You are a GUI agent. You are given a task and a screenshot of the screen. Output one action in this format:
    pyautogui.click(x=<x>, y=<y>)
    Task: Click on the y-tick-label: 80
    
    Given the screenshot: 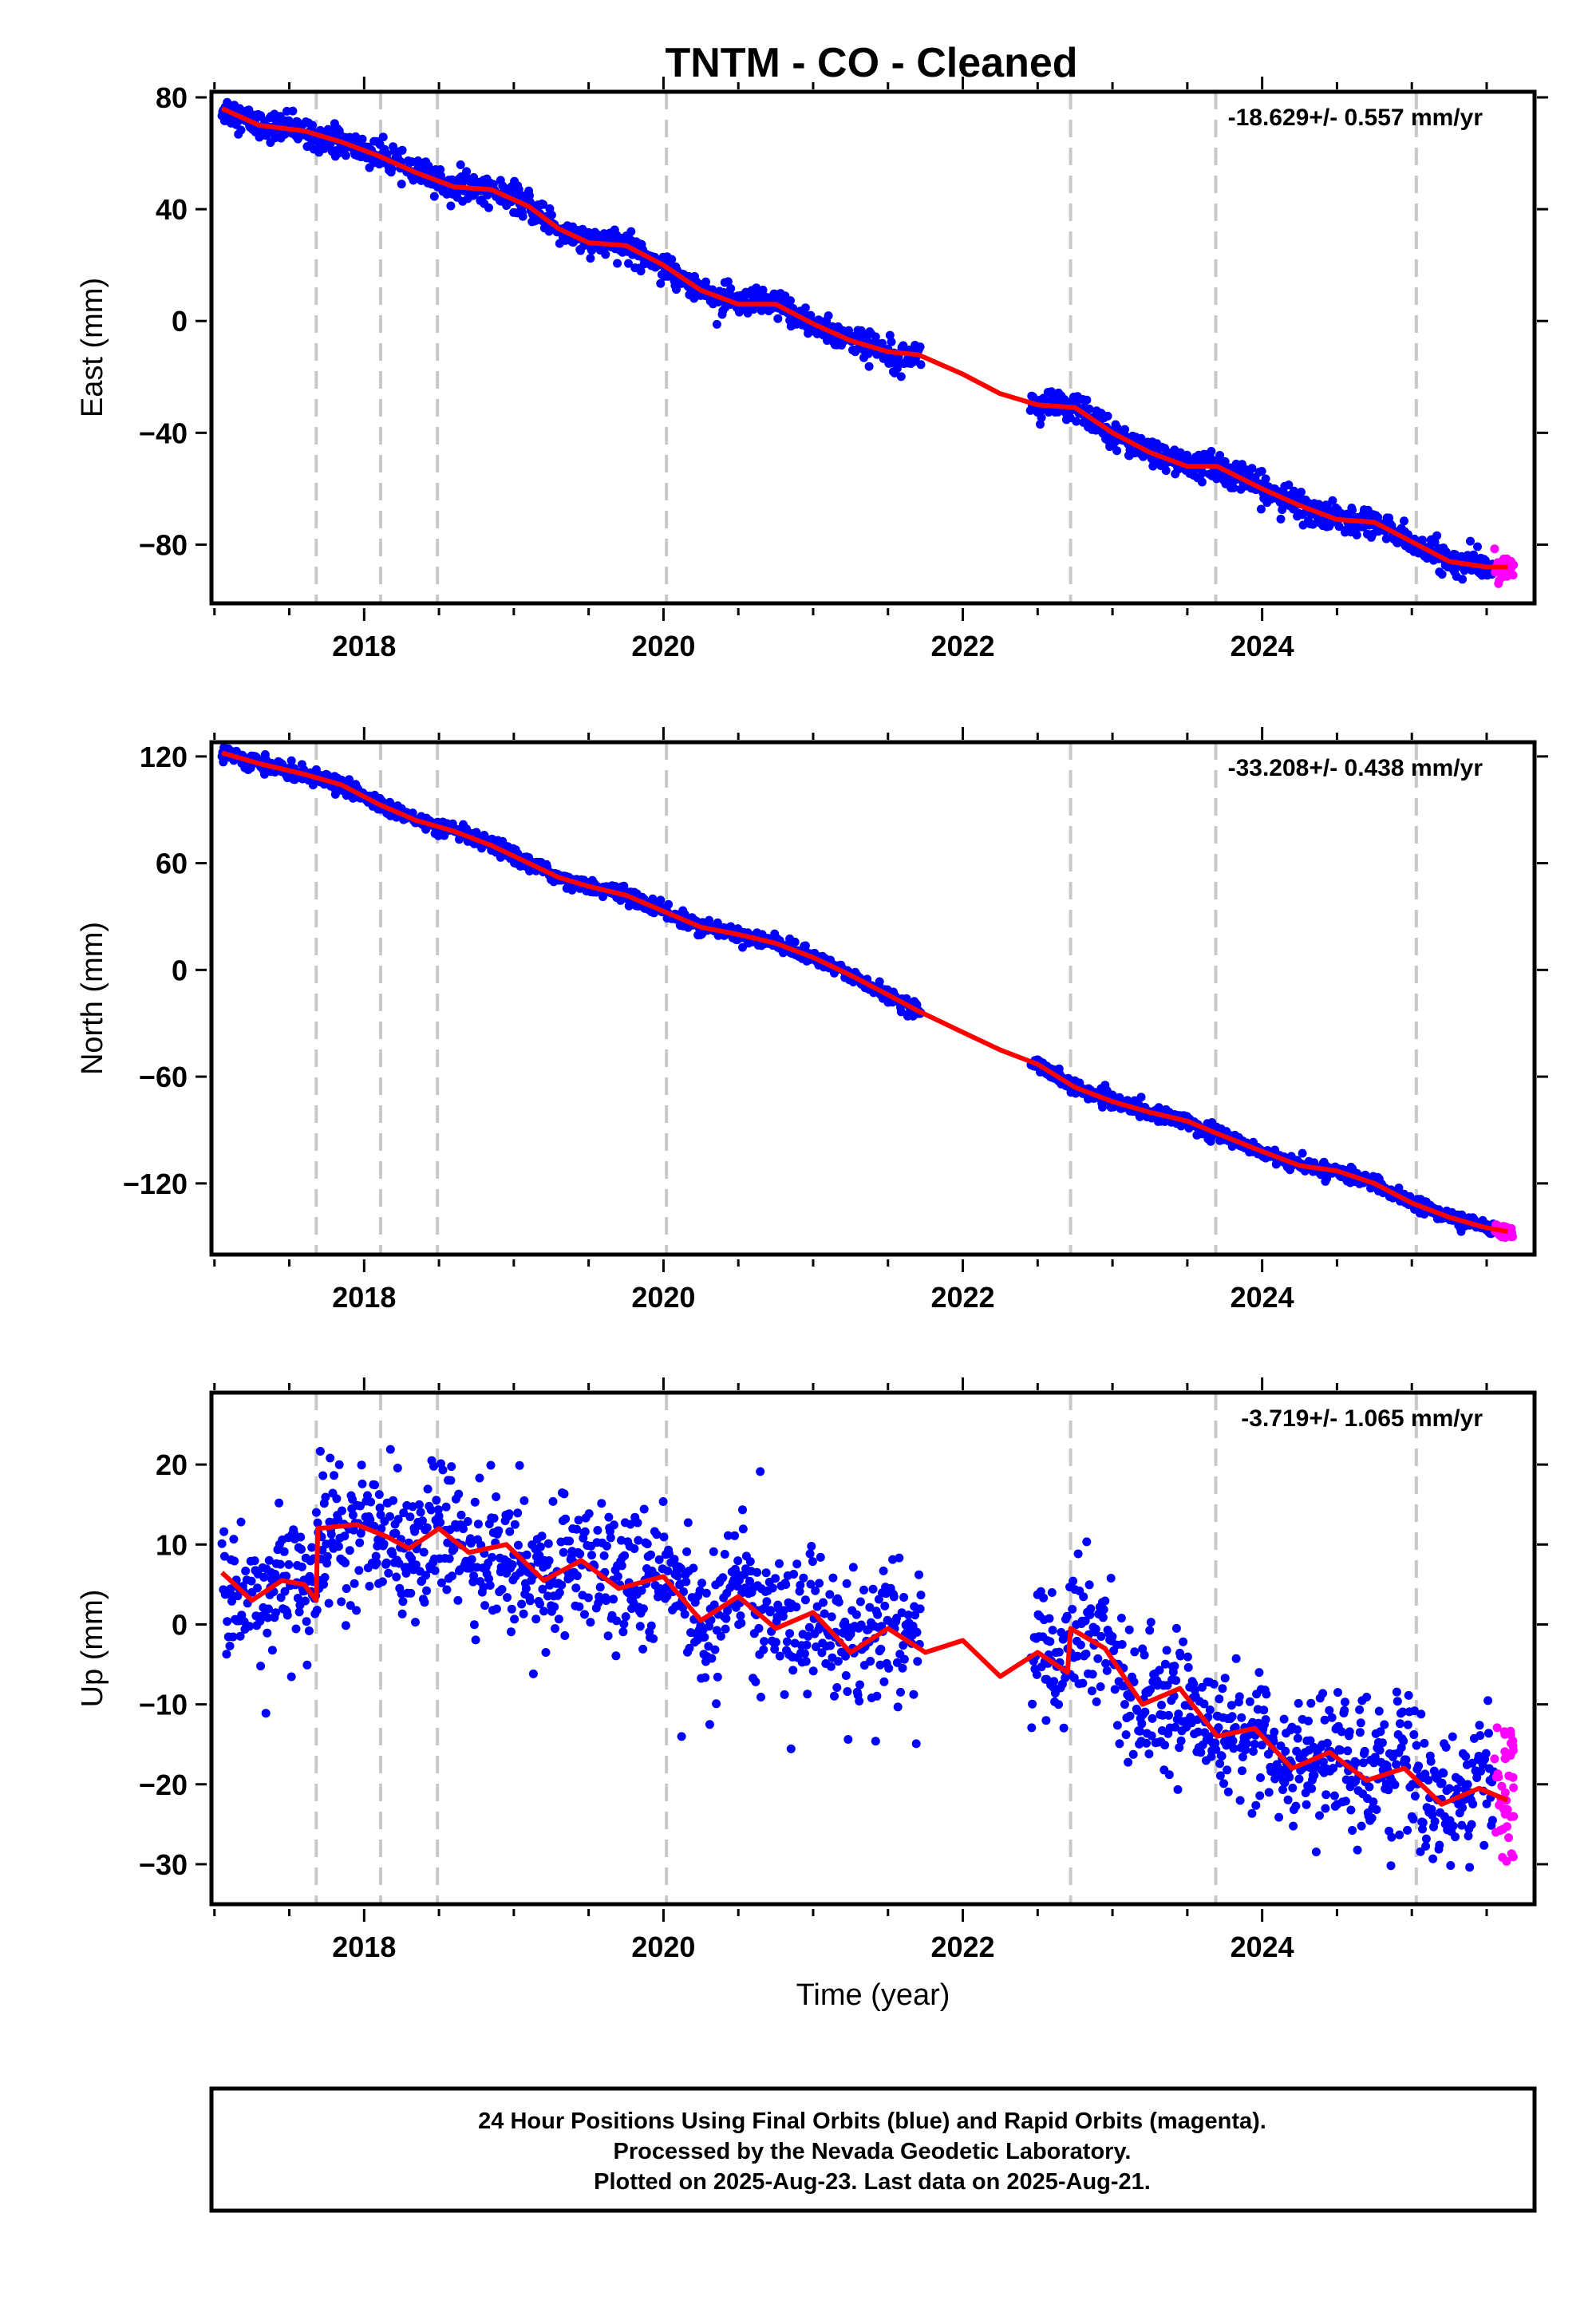 What is the action you would take?
    pyautogui.click(x=172, y=97)
    